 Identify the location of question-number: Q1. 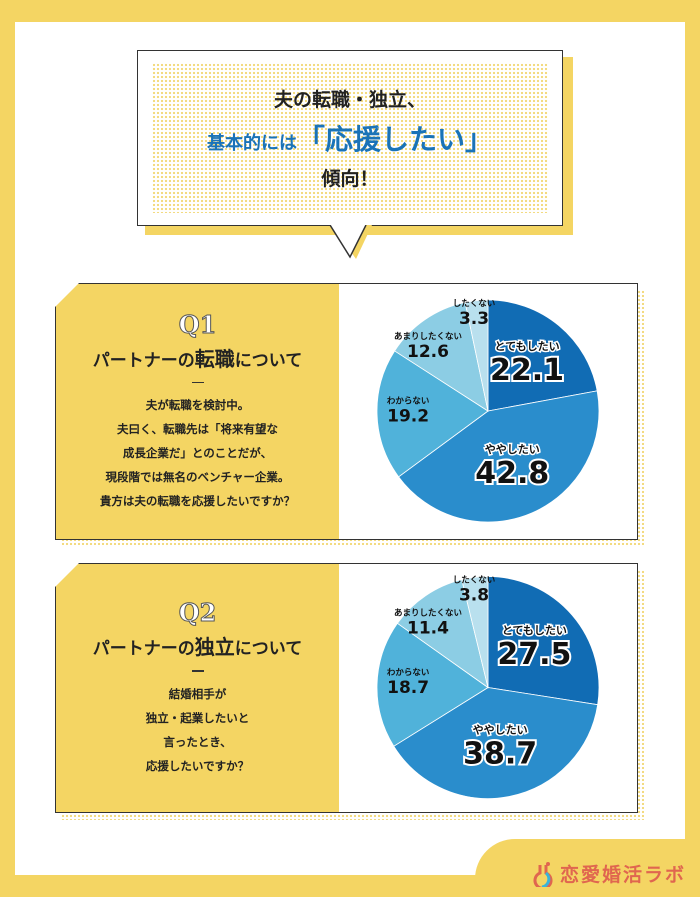
(197, 324).